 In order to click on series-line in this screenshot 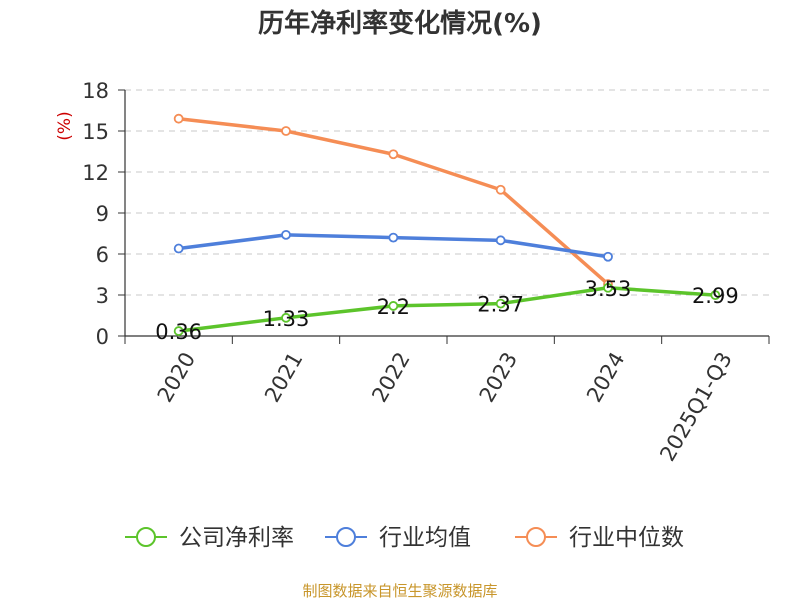, I will do `click(447, 309)`.